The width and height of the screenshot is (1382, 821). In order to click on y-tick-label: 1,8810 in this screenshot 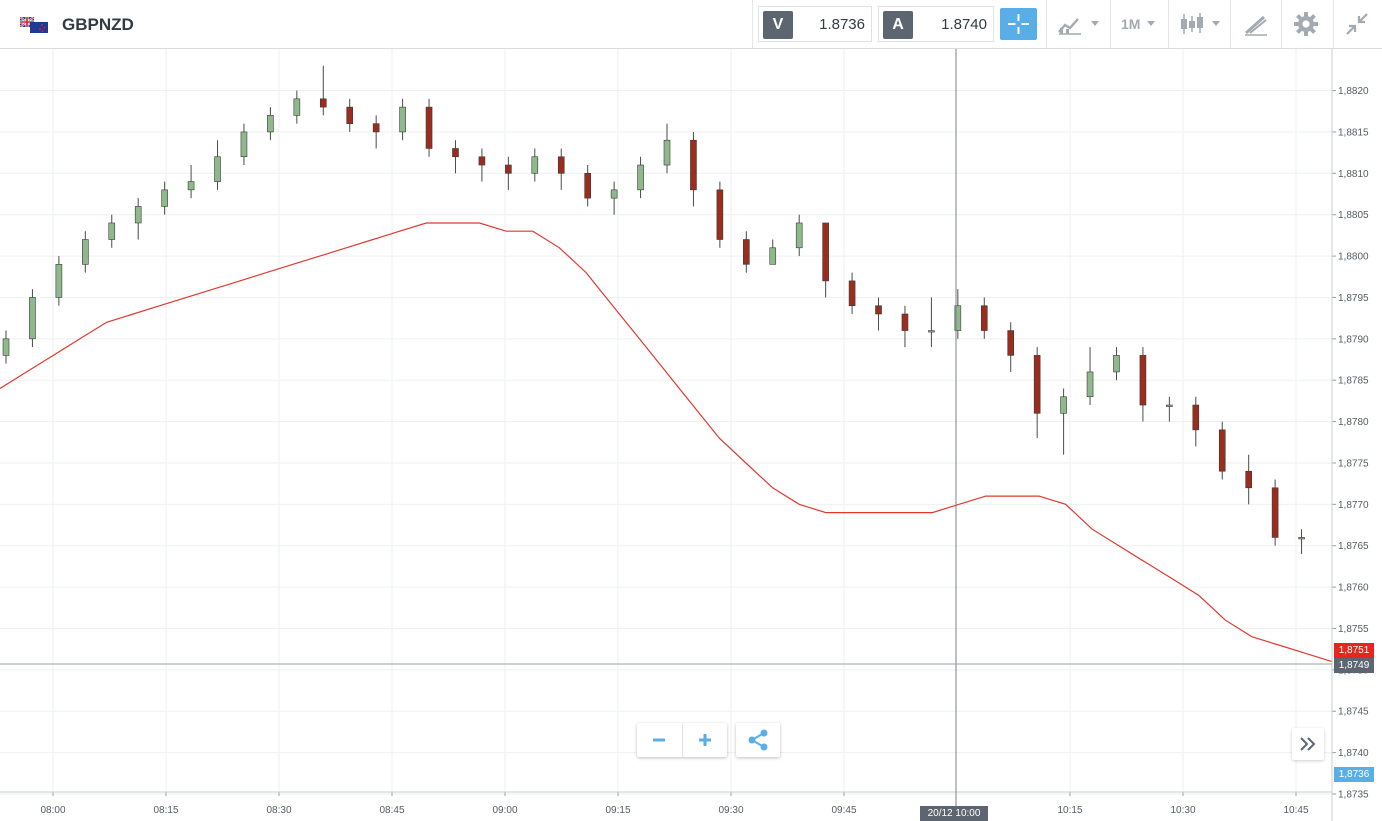, I will do `click(1353, 174)`.